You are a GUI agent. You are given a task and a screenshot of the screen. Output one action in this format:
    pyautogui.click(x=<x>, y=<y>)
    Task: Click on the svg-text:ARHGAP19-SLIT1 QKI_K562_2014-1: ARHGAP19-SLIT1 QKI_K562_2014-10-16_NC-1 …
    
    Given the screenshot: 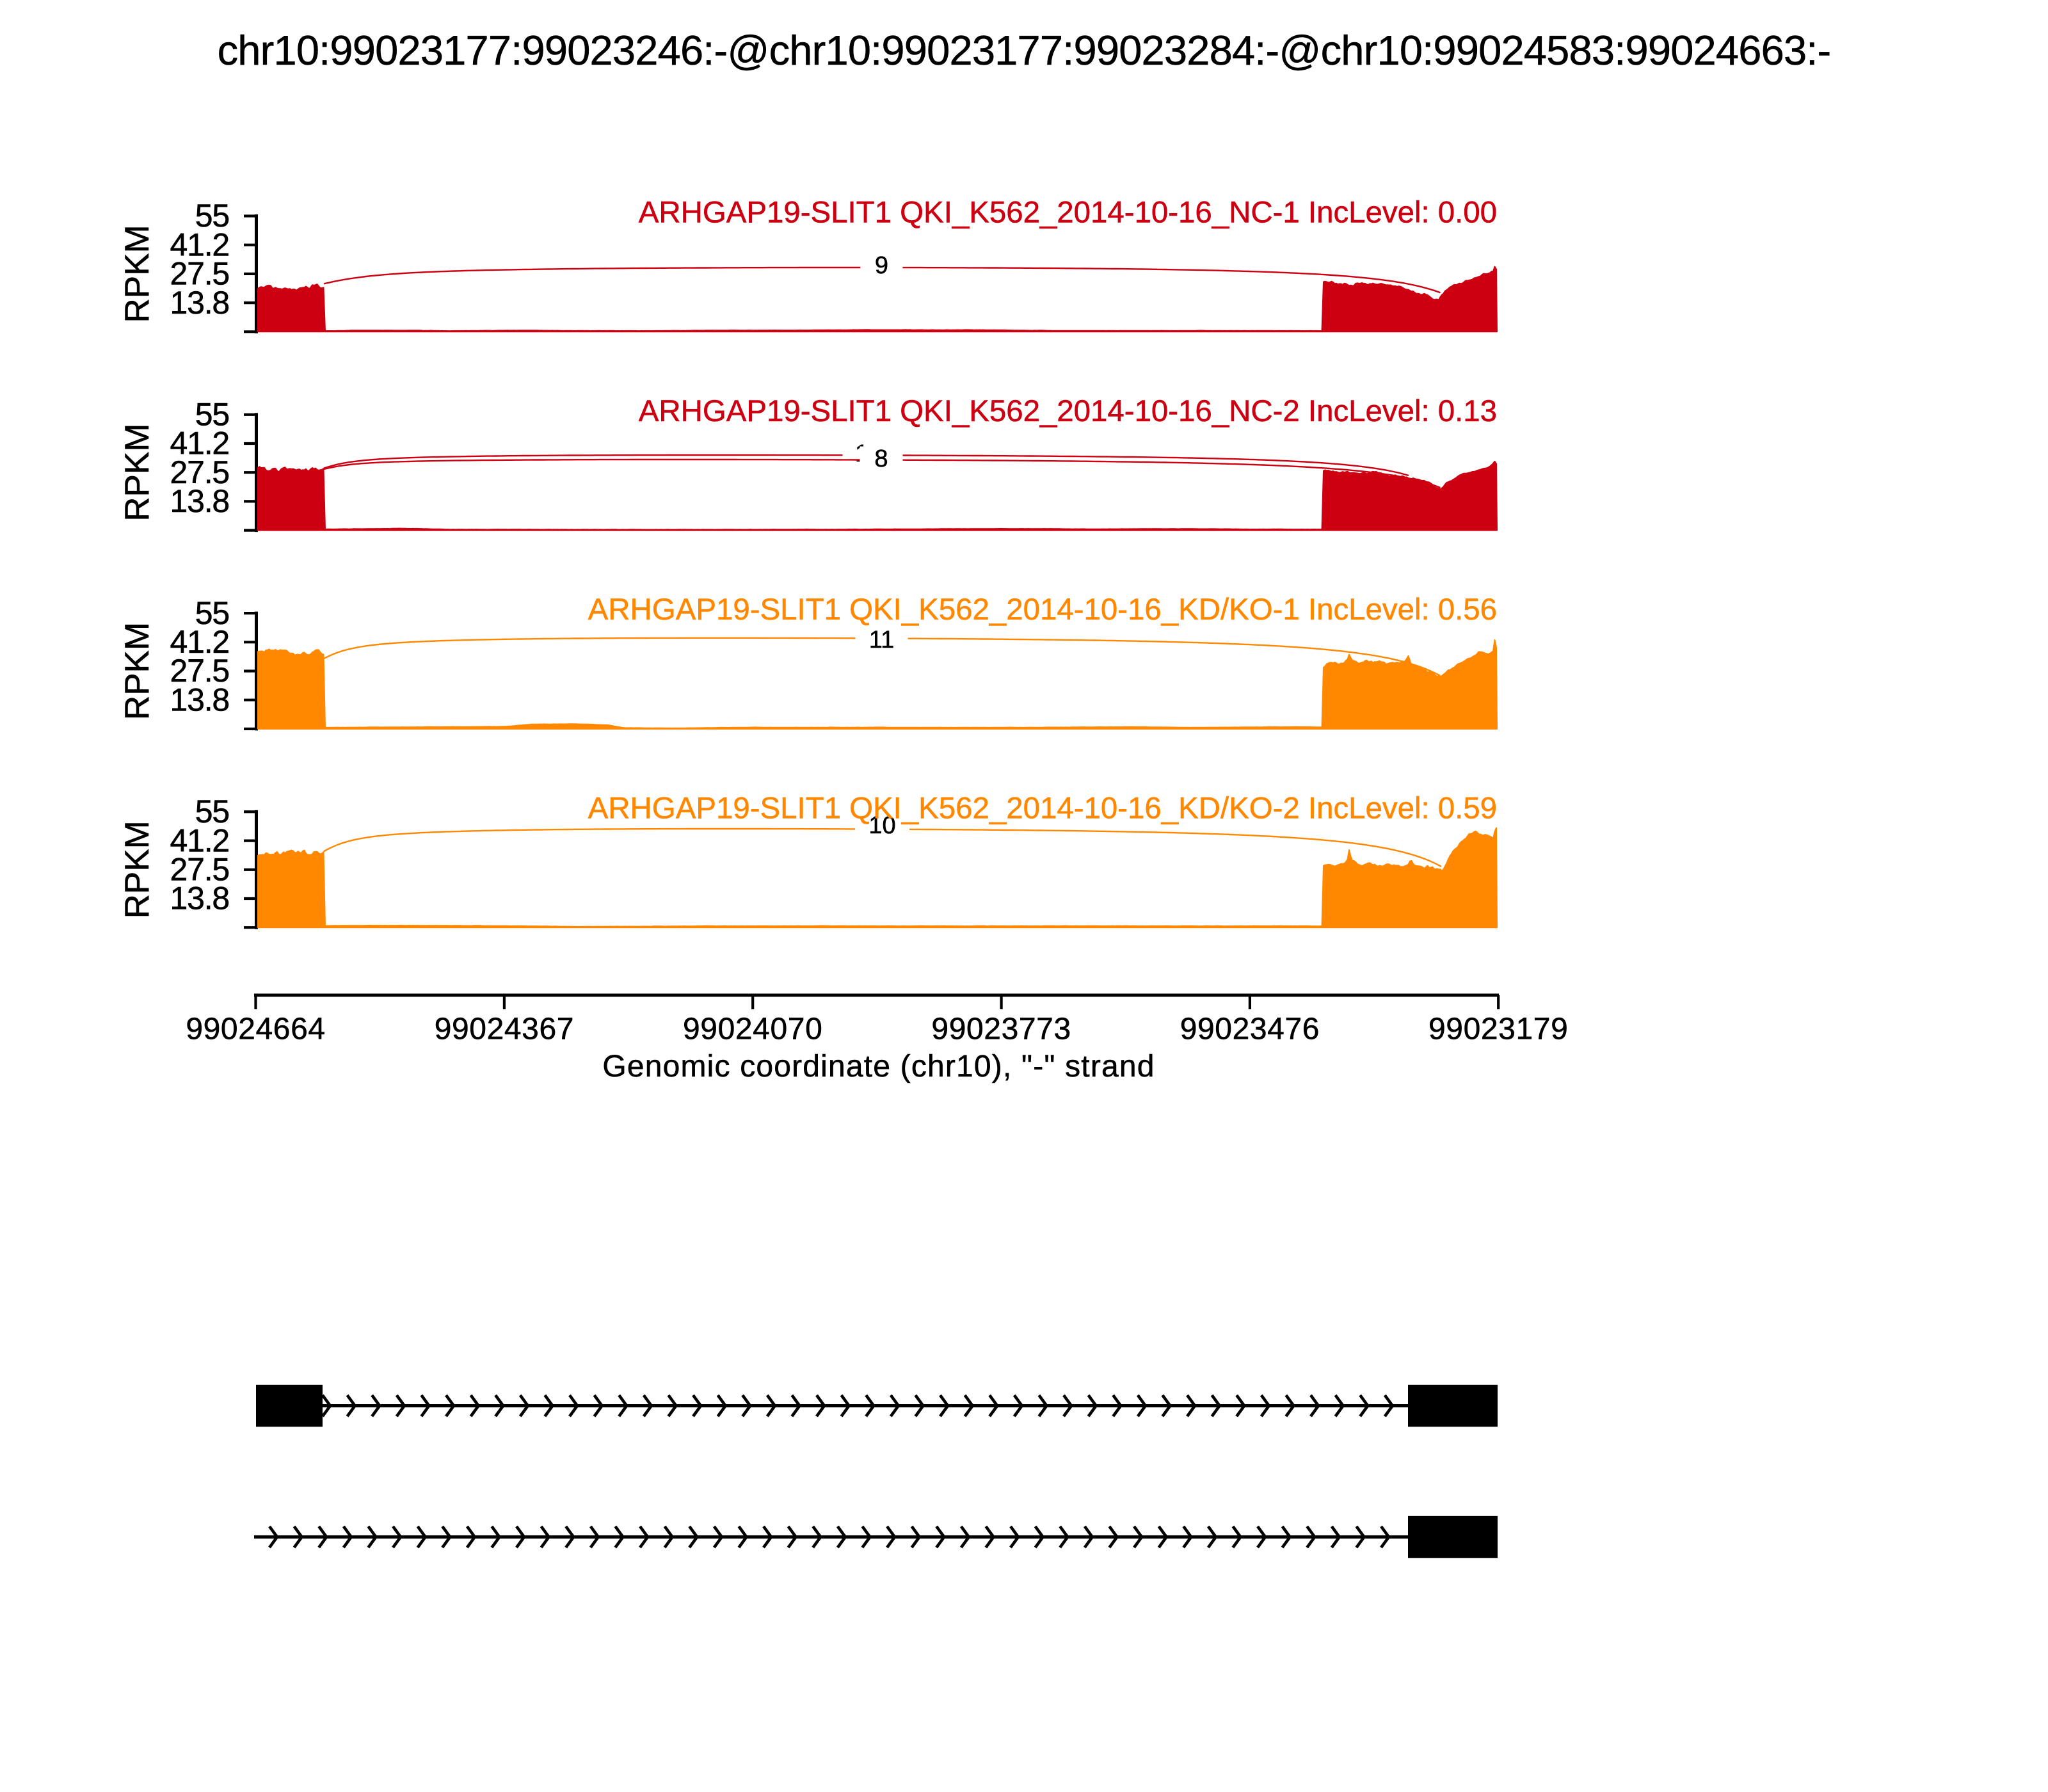 What is the action you would take?
    pyautogui.click(x=1068, y=213)
    